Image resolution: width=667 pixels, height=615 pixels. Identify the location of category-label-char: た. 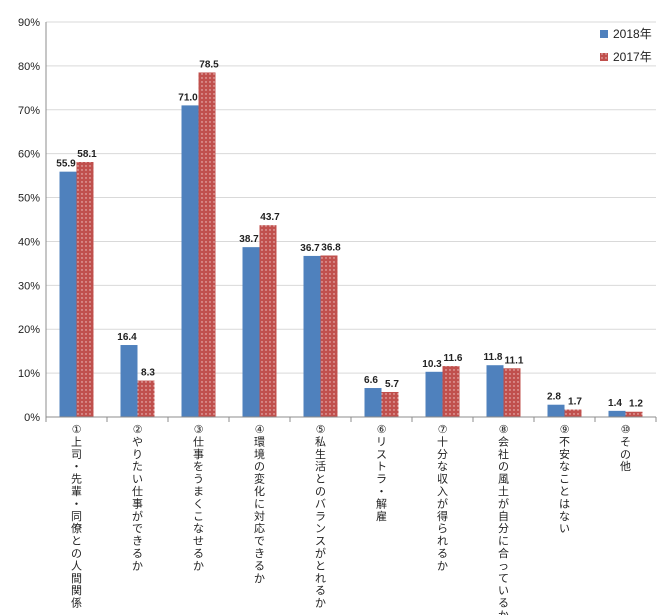
(137, 466).